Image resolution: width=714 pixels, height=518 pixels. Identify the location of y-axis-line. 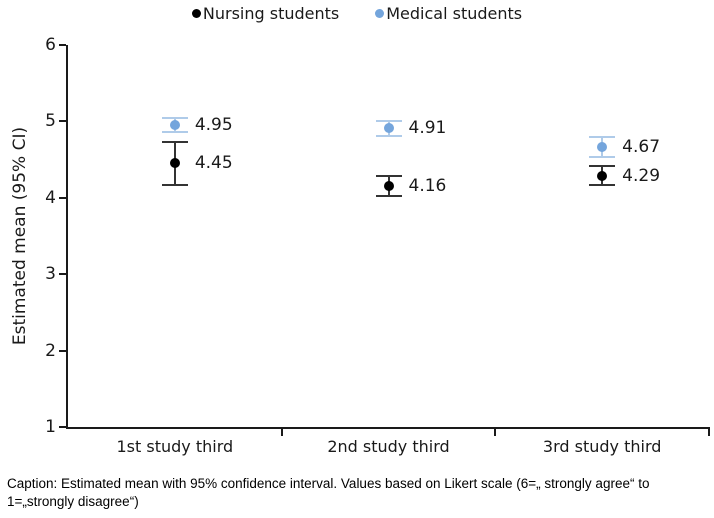
(67, 237).